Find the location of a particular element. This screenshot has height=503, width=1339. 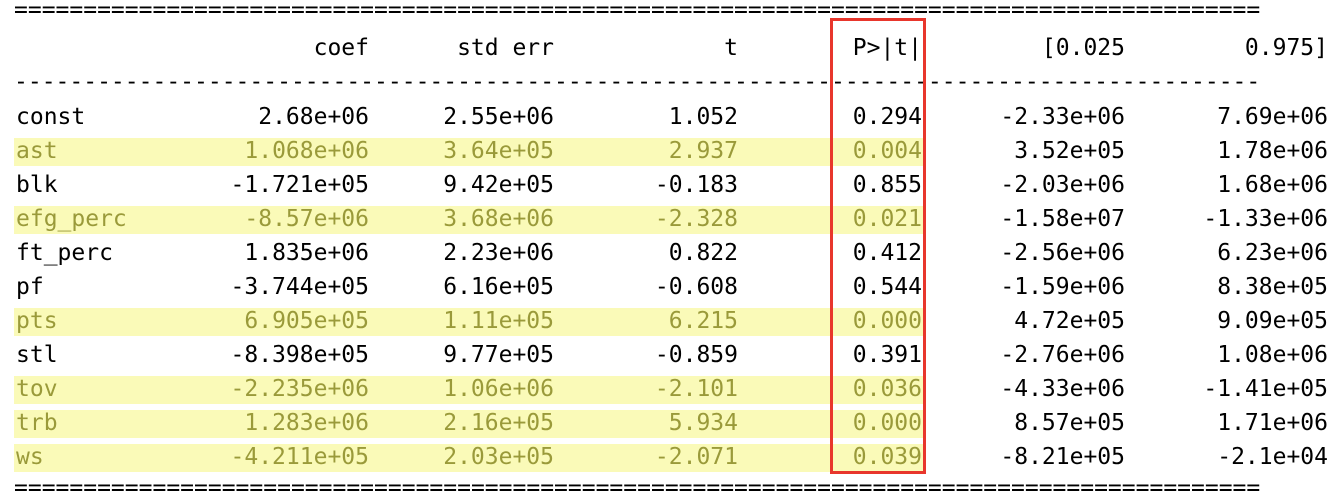

row-std-err: 9.77e+05 is located at coordinates (498, 355).